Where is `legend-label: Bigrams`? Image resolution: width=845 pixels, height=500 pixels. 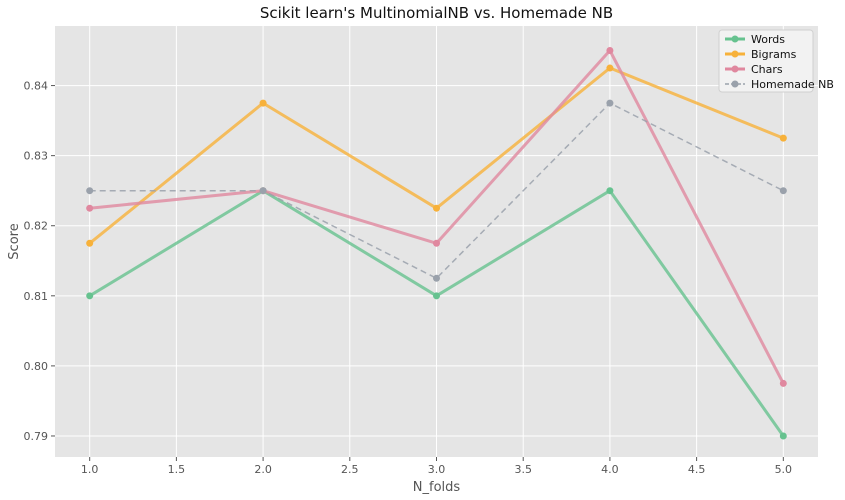 legend-label: Bigrams is located at coordinates (774, 54).